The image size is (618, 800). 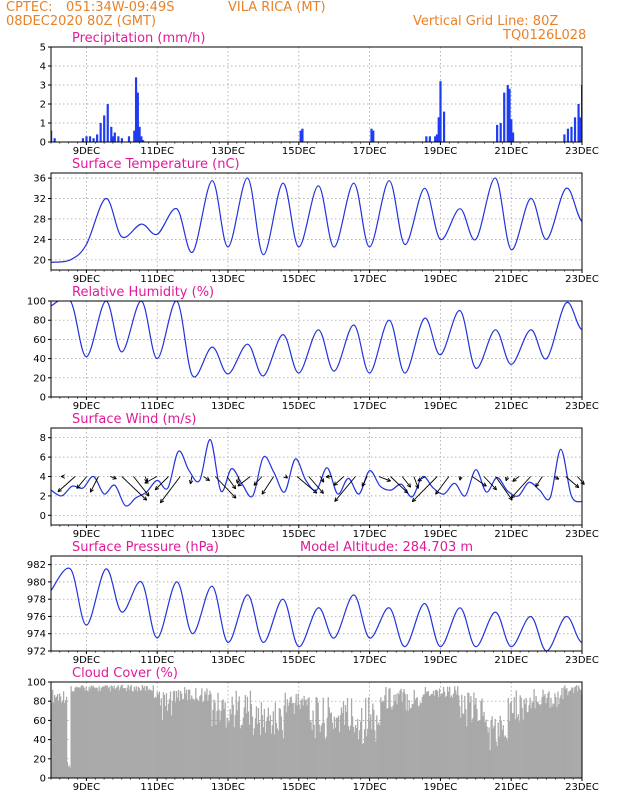 What do you see at coordinates (511, 534) in the screenshot?
I see `wind-xtick-label: 21DEC` at bounding box center [511, 534].